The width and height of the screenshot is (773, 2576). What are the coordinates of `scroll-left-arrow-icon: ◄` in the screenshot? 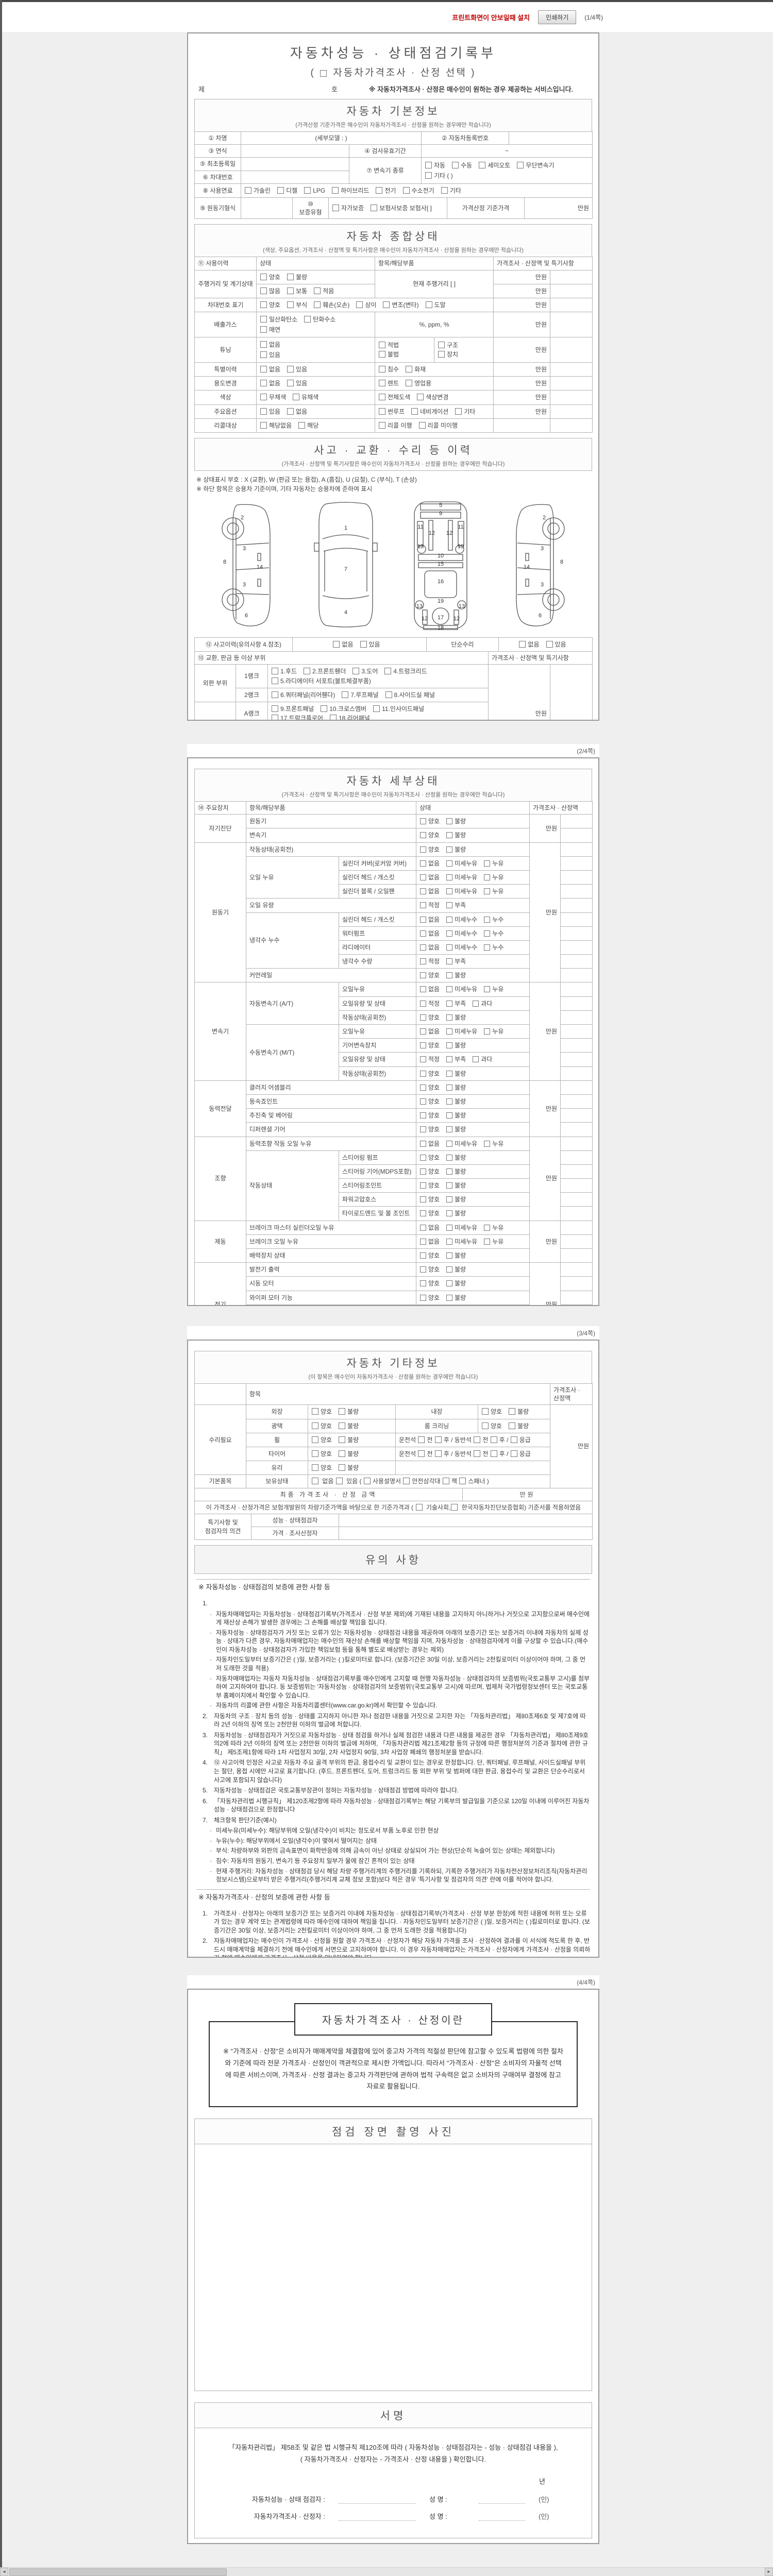 It's located at (4, 2572).